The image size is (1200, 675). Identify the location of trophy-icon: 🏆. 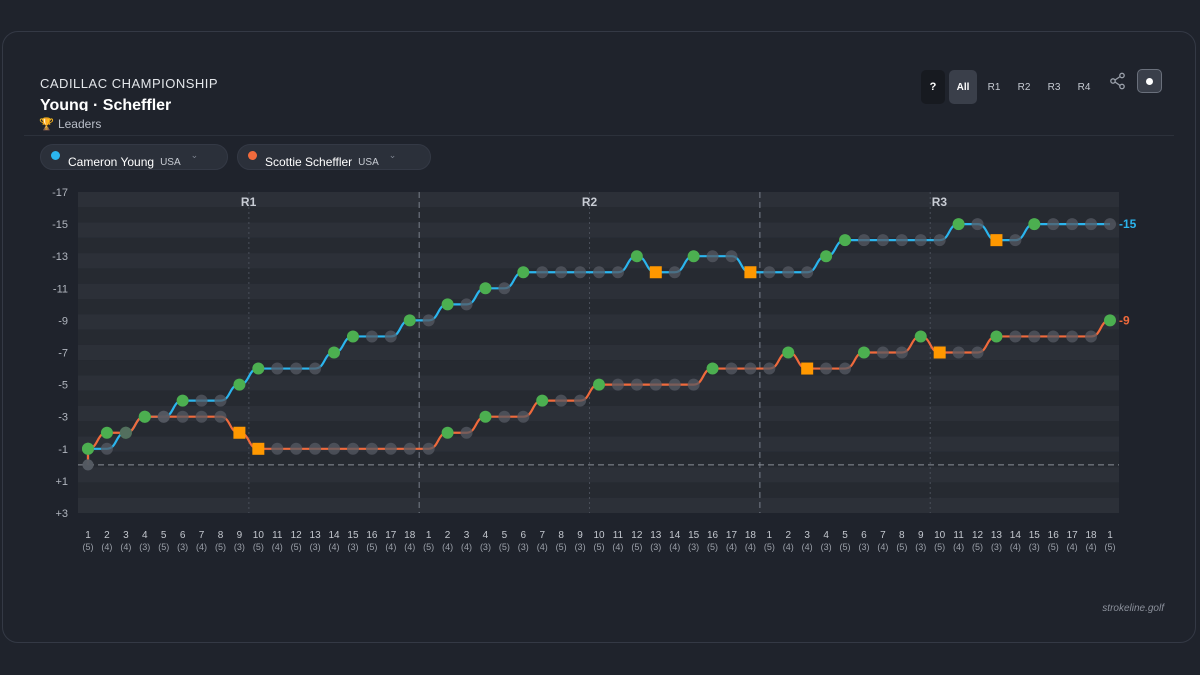
(46, 124).